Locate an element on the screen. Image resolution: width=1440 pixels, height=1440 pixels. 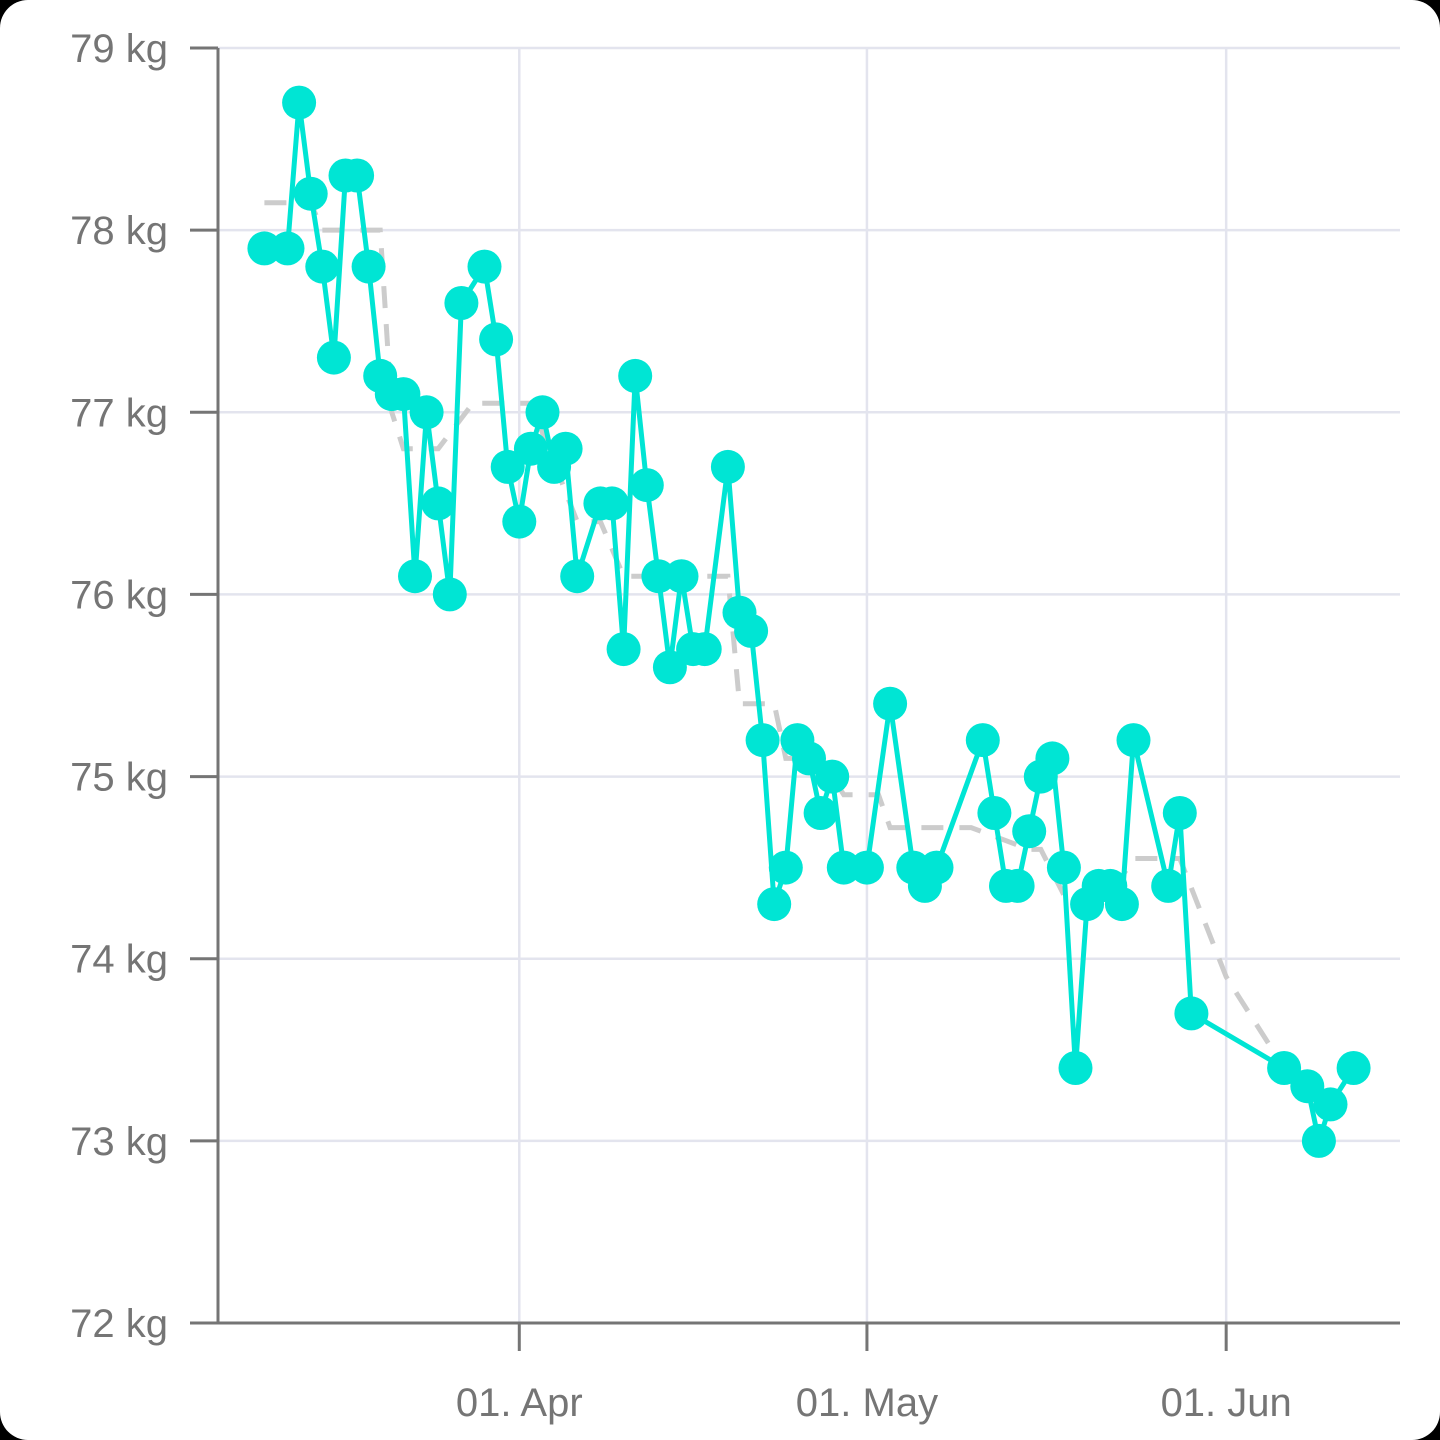
x-tick-labels: 01. Apr 01. May 01. Jun is located at coordinates (874, 1403).